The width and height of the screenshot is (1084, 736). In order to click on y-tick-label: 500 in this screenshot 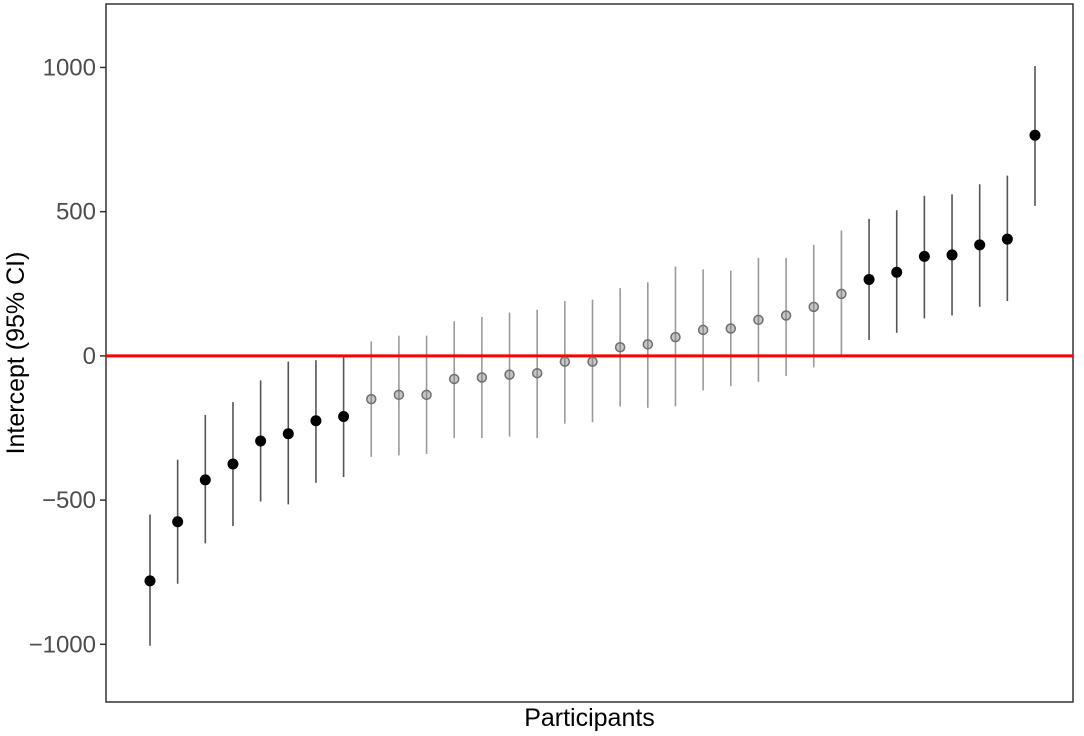, I will do `click(76, 212)`.